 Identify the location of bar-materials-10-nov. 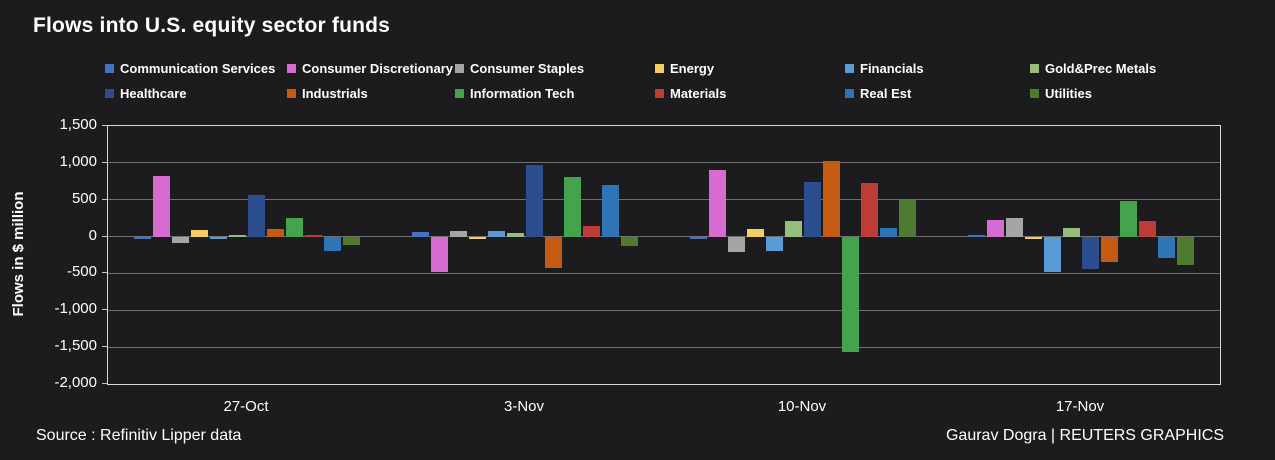
(869, 209).